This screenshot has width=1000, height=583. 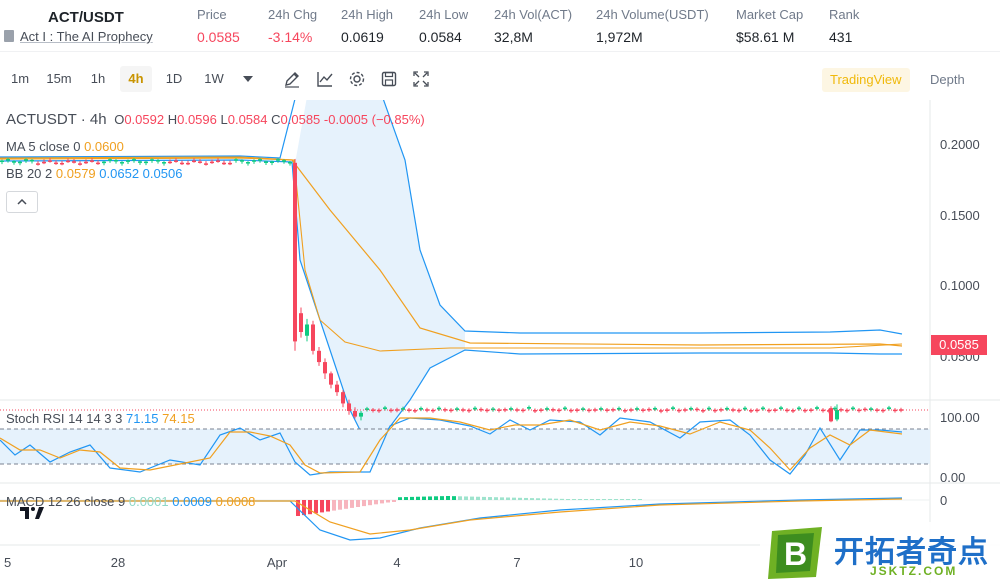 What do you see at coordinates (29, 173) in the screenshot?
I see `bb-label: BB 20 2` at bounding box center [29, 173].